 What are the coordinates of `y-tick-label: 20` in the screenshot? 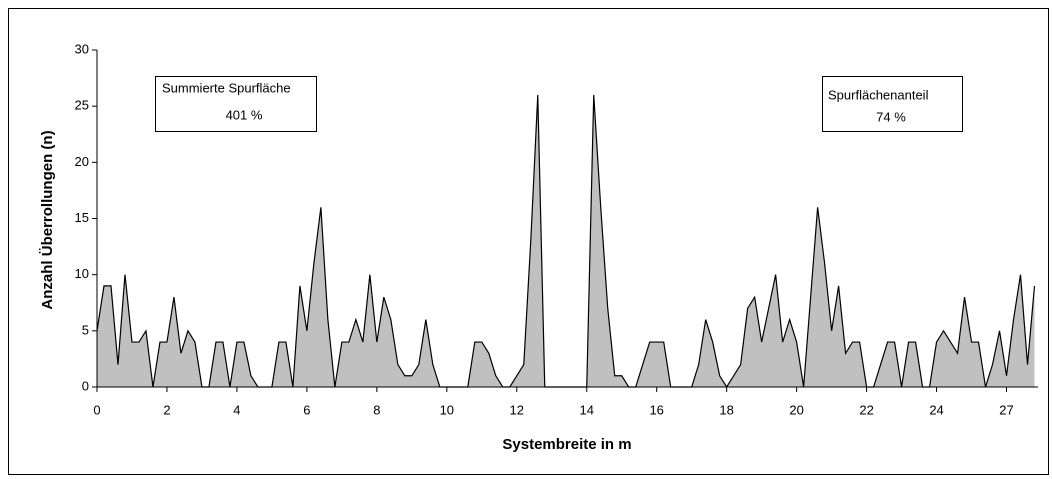 It's located at (82, 161).